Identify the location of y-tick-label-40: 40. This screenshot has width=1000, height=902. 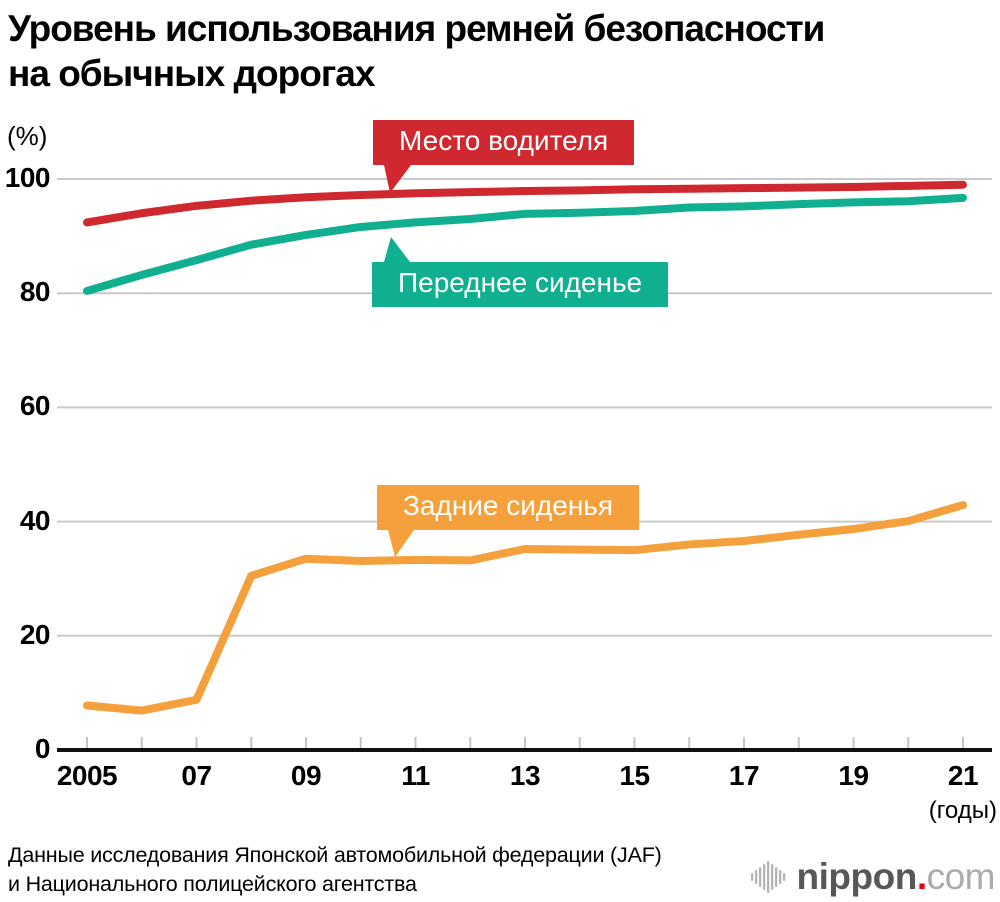
(35, 520).